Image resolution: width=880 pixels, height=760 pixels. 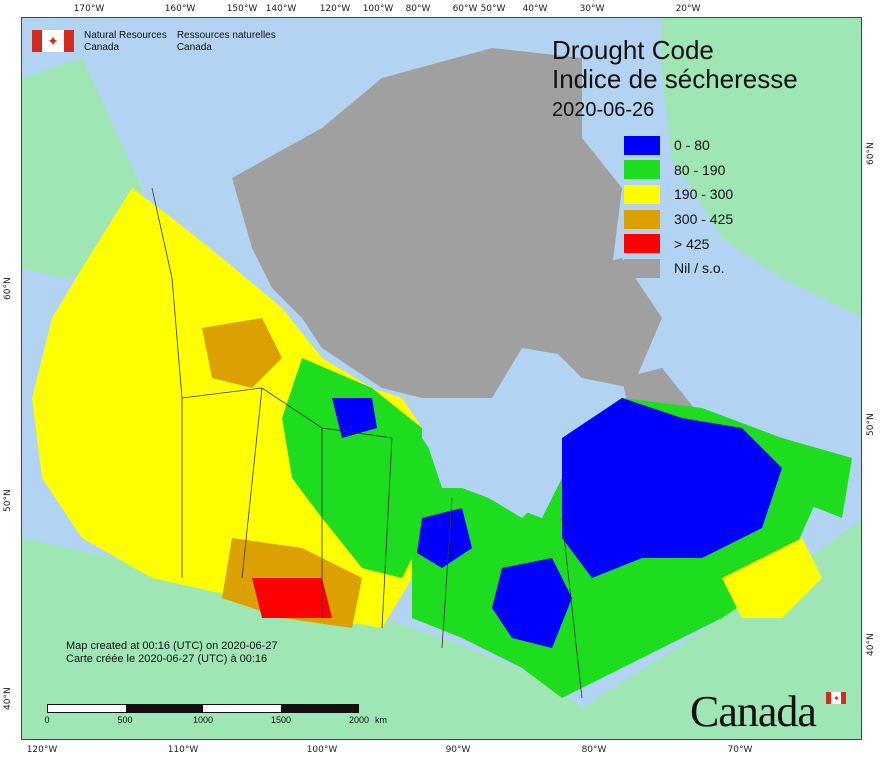 I want to click on agency-en-line1: Natural Resources, so click(x=125, y=35).